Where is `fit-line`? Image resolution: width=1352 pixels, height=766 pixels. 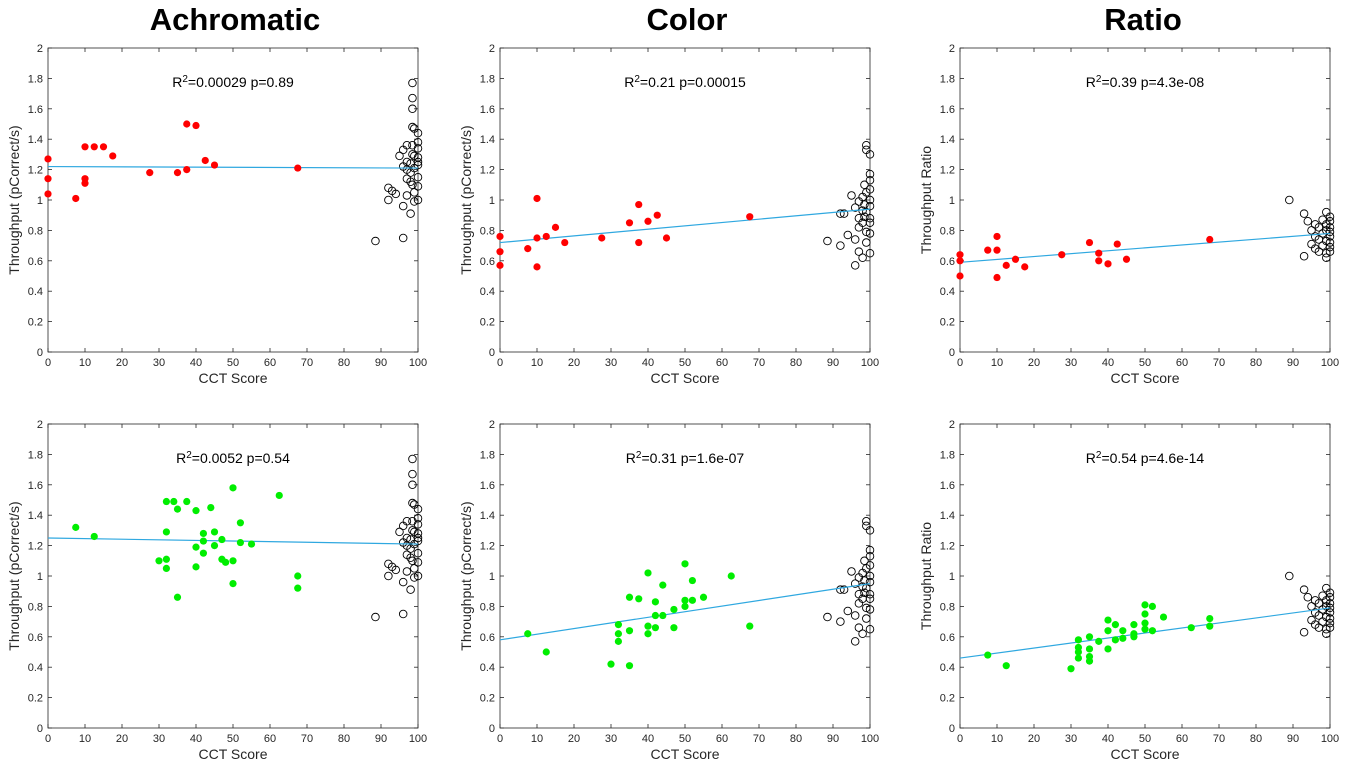
fit-line is located at coordinates (233, 541).